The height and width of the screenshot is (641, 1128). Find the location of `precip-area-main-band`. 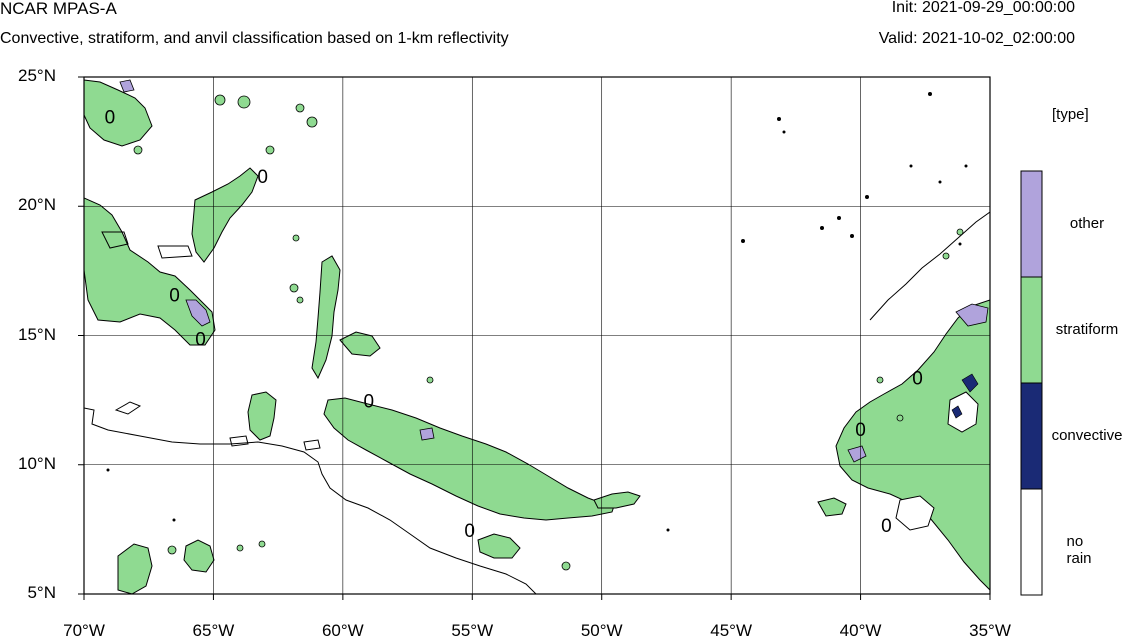

precip-area-main-band is located at coordinates (470, 459).